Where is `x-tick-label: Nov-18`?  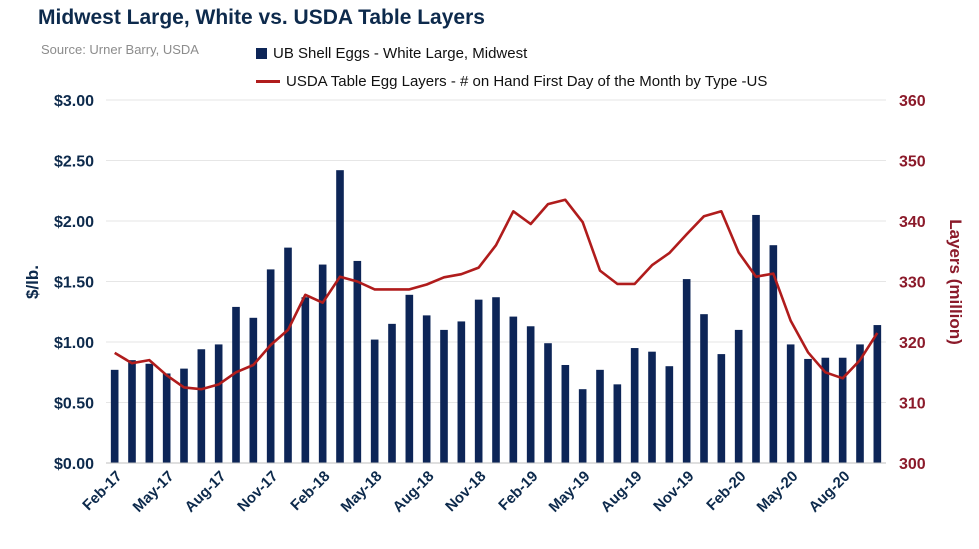
x-tick-label: Nov-18 is located at coordinates (465, 491).